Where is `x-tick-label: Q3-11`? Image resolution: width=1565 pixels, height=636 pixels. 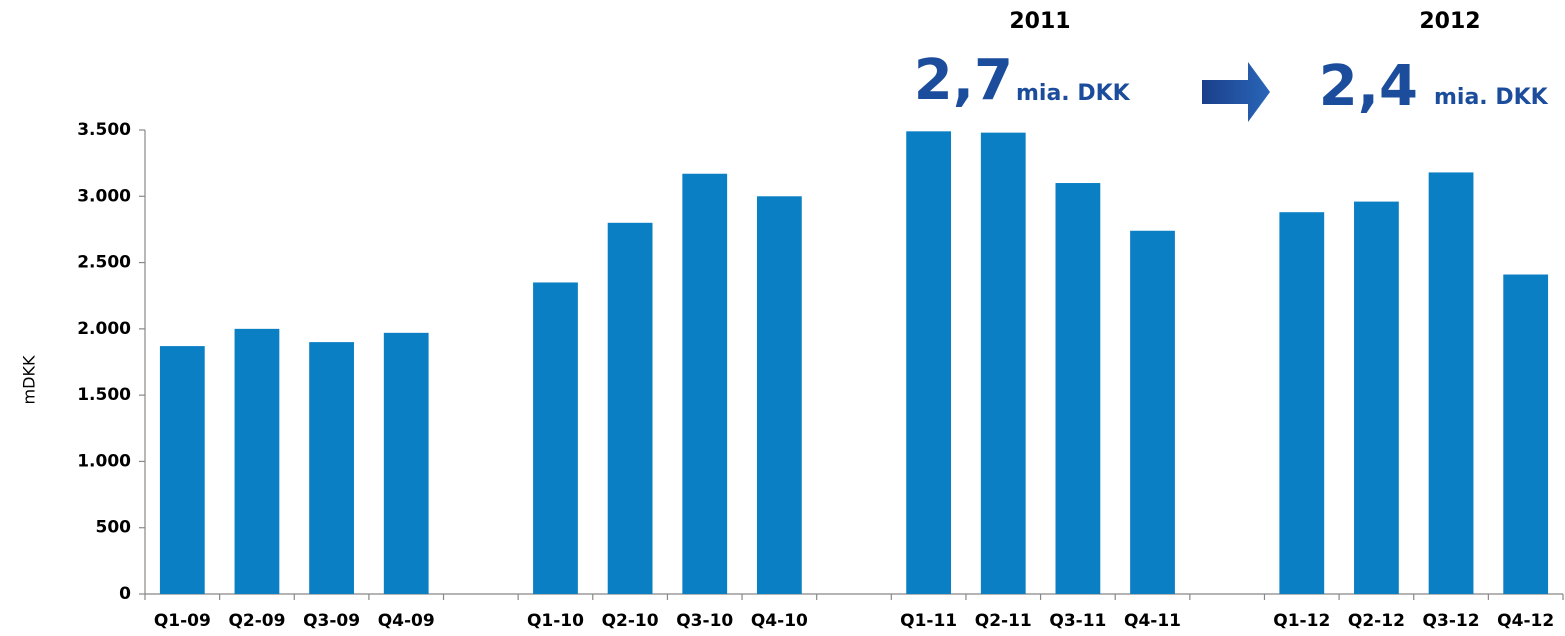
x-tick-label: Q3-11 is located at coordinates (1077, 621).